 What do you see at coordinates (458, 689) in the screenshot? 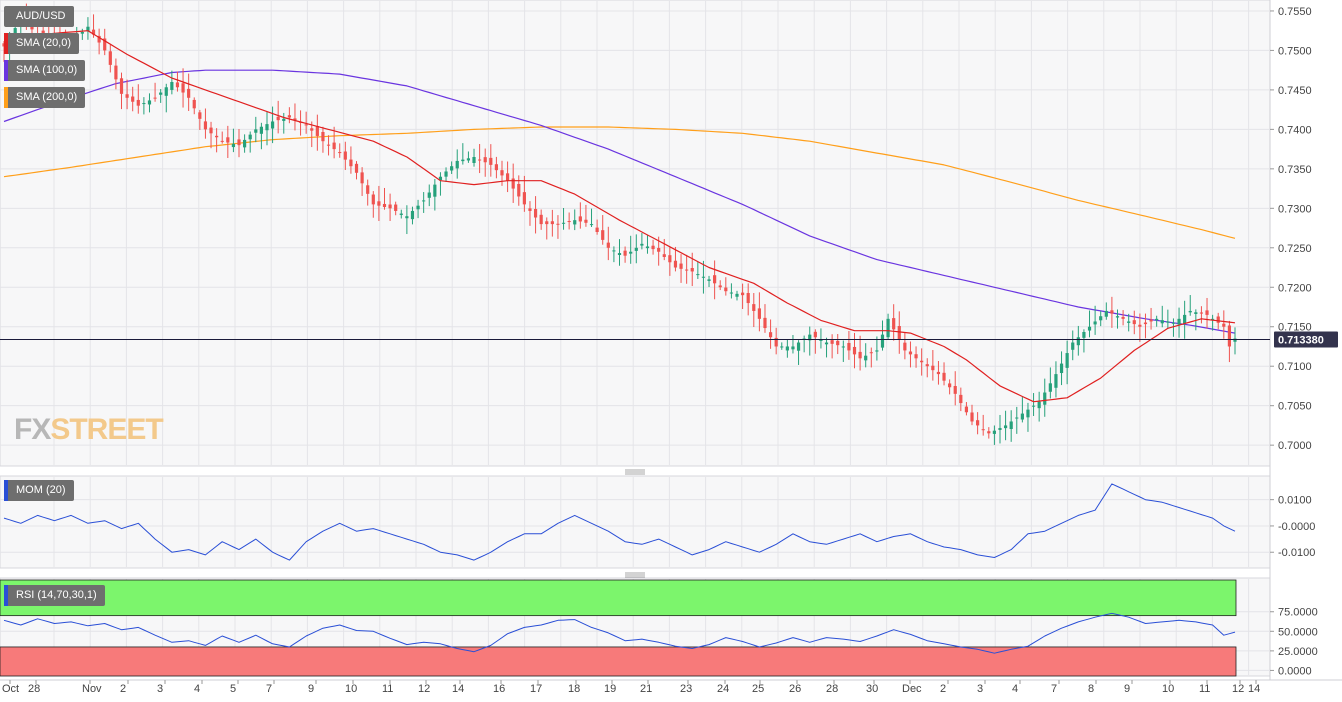
I see `x-tick-label: 14` at bounding box center [458, 689].